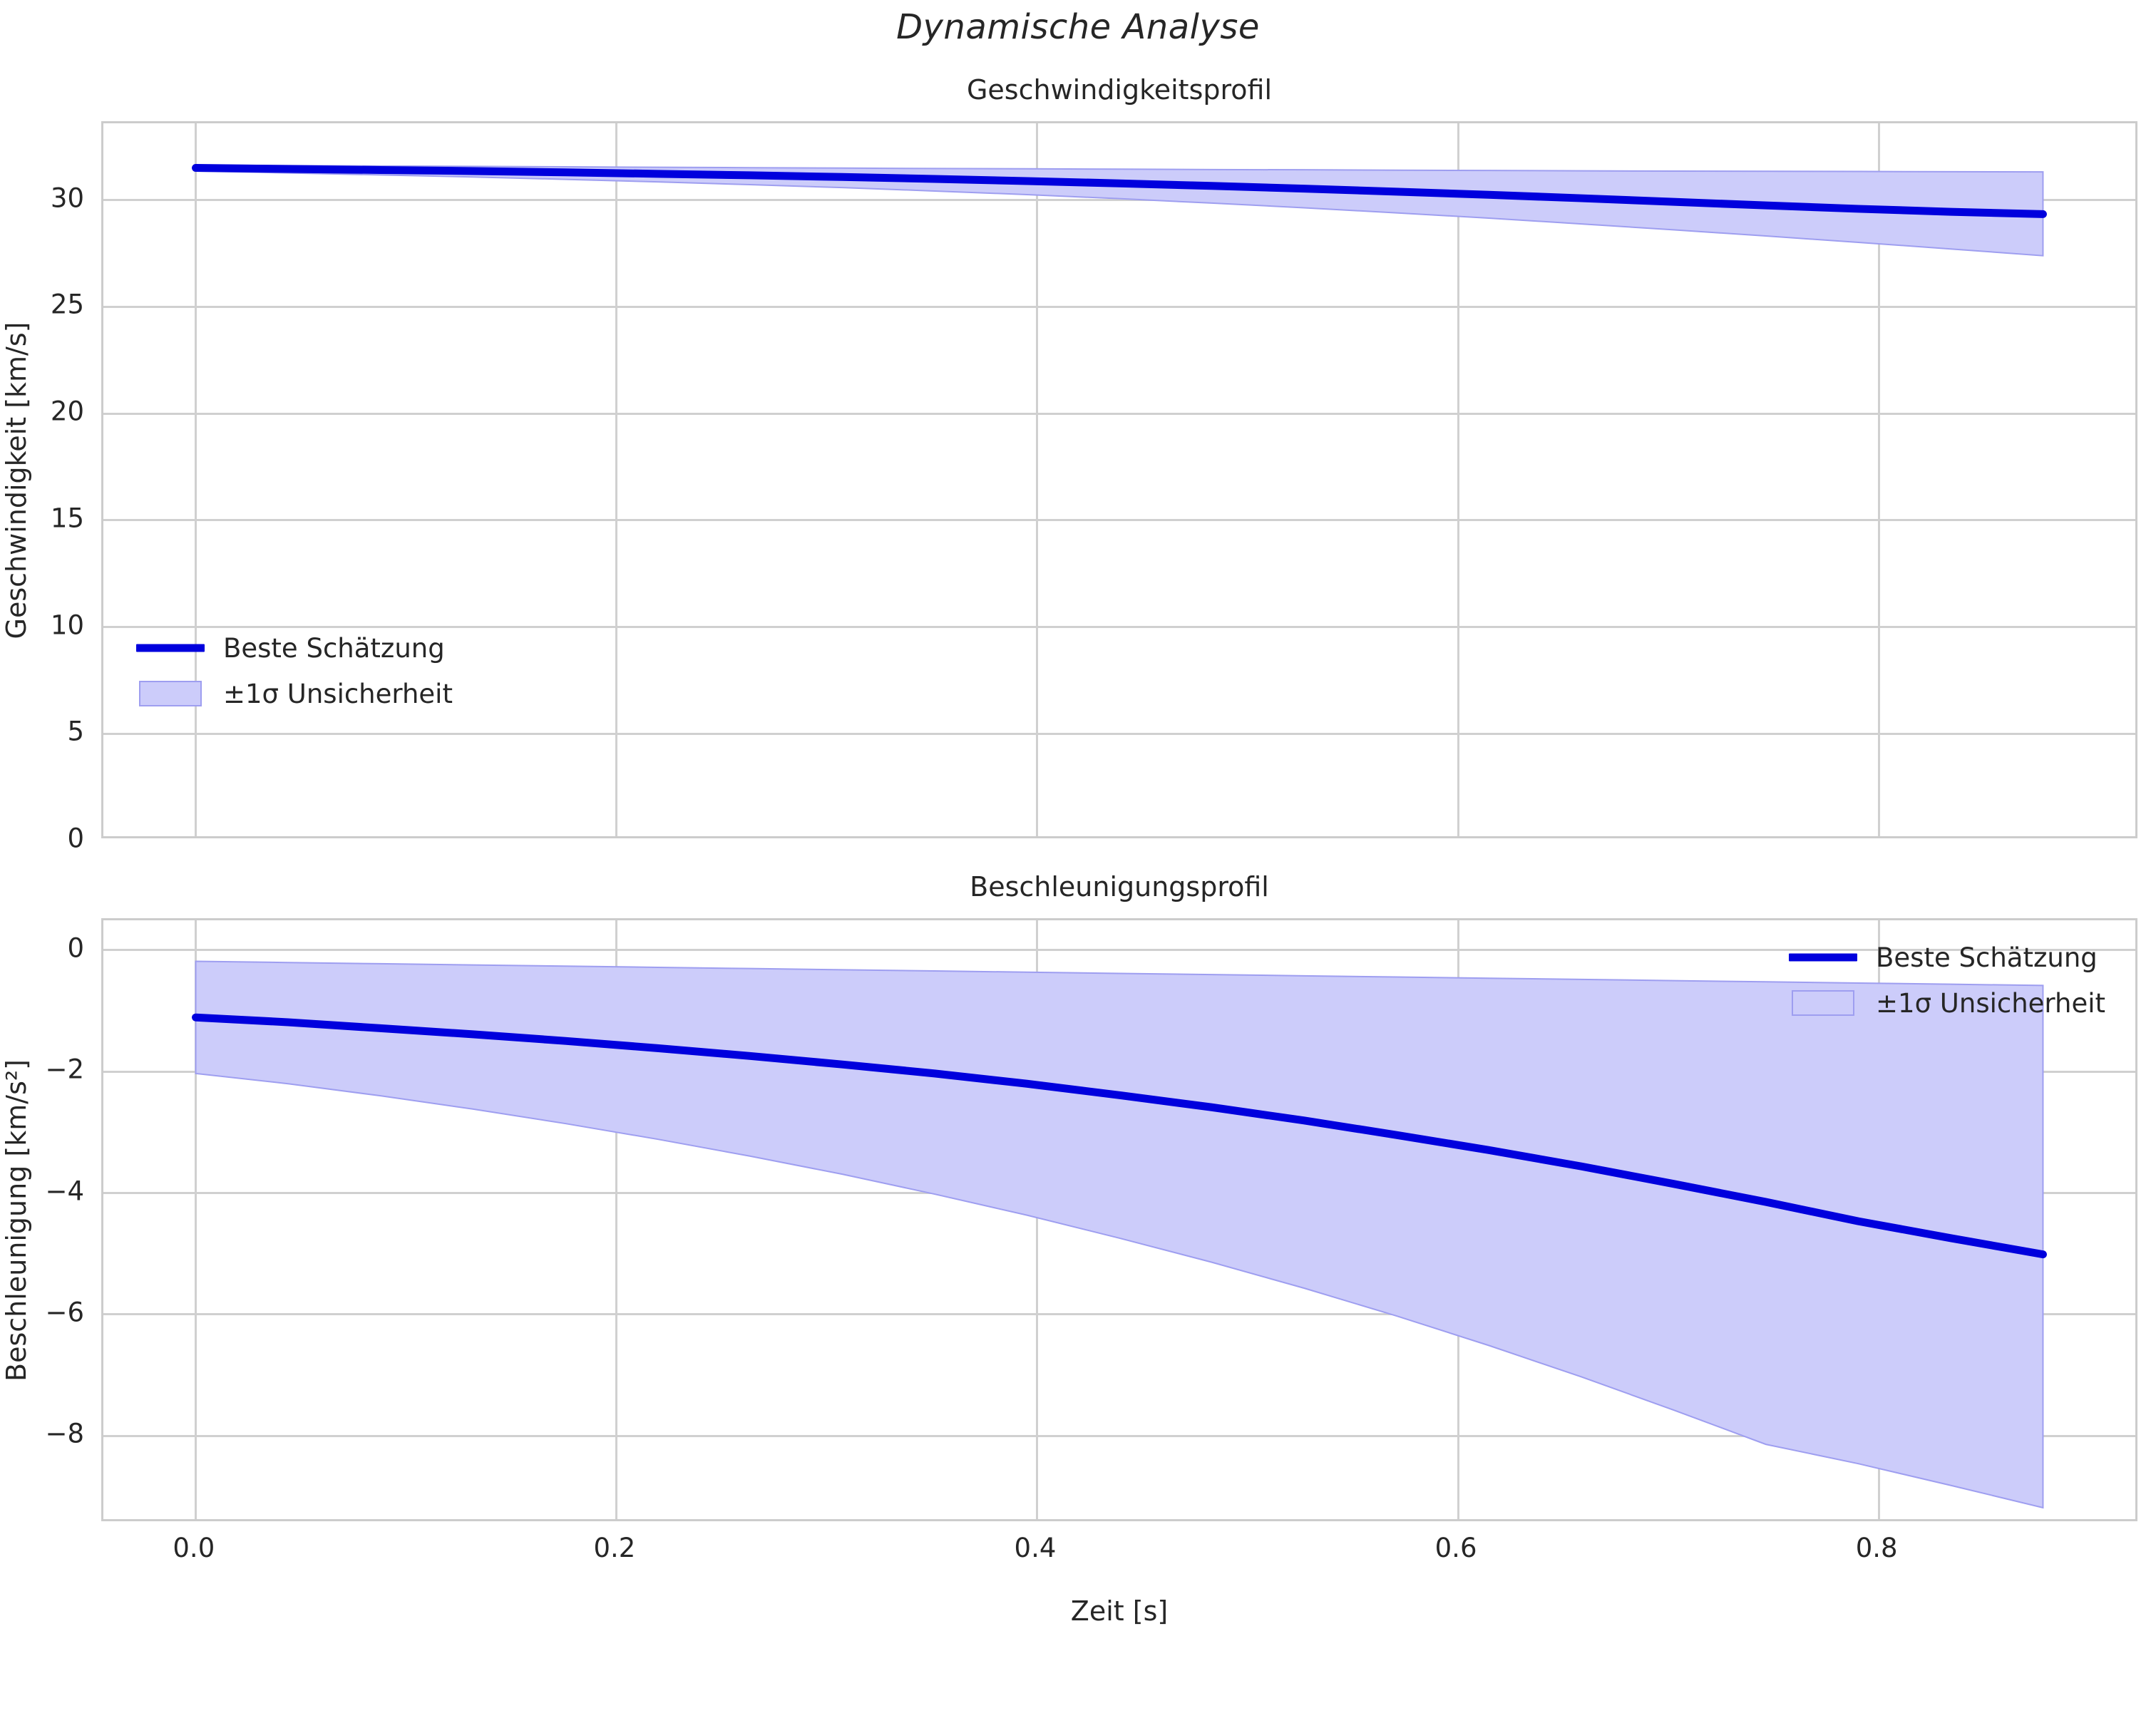  Describe the element at coordinates (1947, 980) in the screenshot. I see `legend-acceleration: Beste Schätzung ±1σ Unsicherheit` at that location.